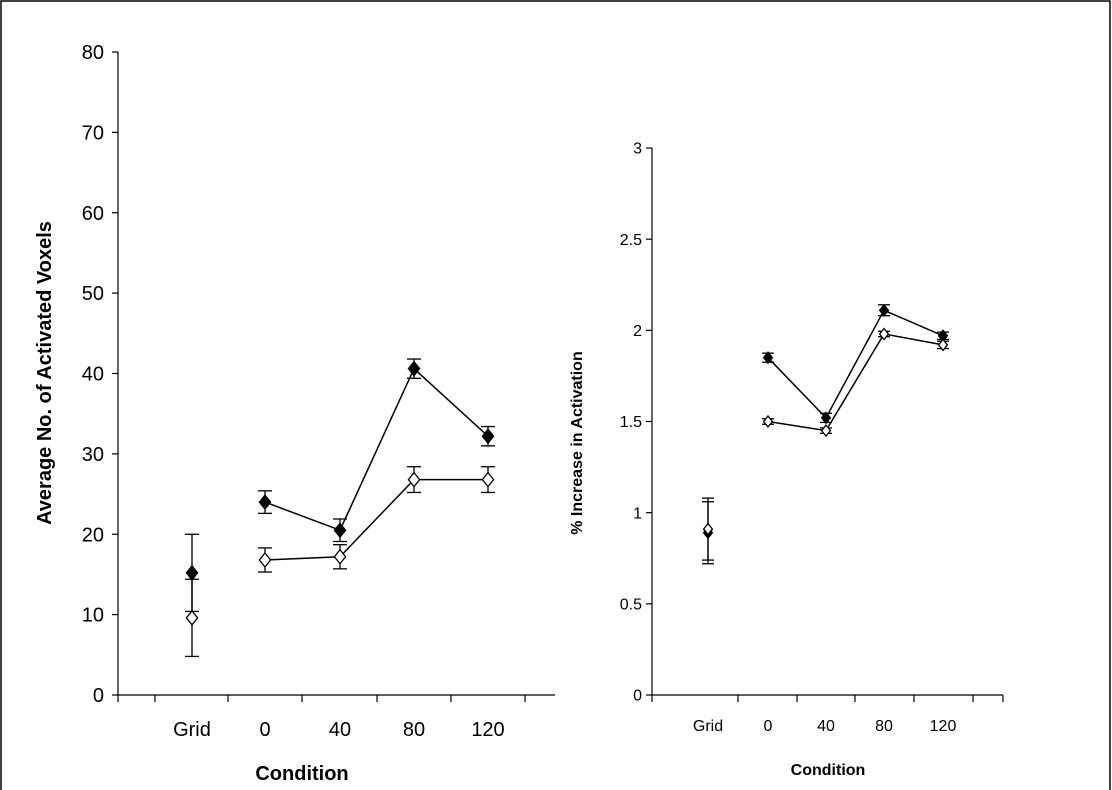 The image size is (1112, 790). Describe the element at coordinates (828, 770) in the screenshot. I see `right-x-axis-title: Condition` at that location.